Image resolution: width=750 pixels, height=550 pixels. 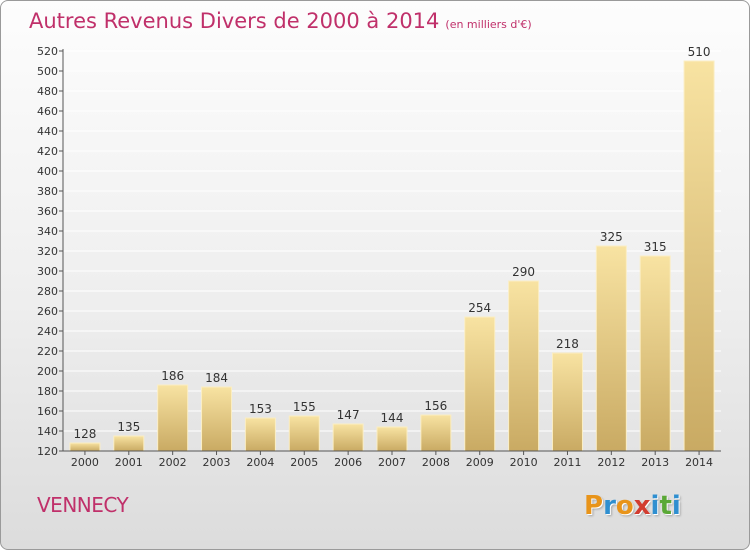 What do you see at coordinates (234, 21) in the screenshot?
I see `chart-title-text: Autres Revenus Divers de 2000 à 2014` at bounding box center [234, 21].